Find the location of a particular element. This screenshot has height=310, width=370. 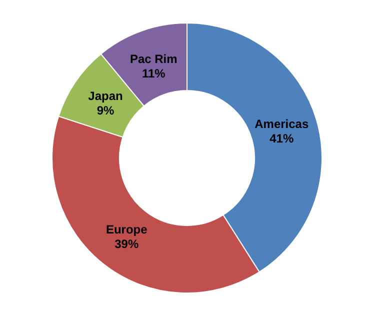

data-label: 11% is located at coordinates (154, 73).